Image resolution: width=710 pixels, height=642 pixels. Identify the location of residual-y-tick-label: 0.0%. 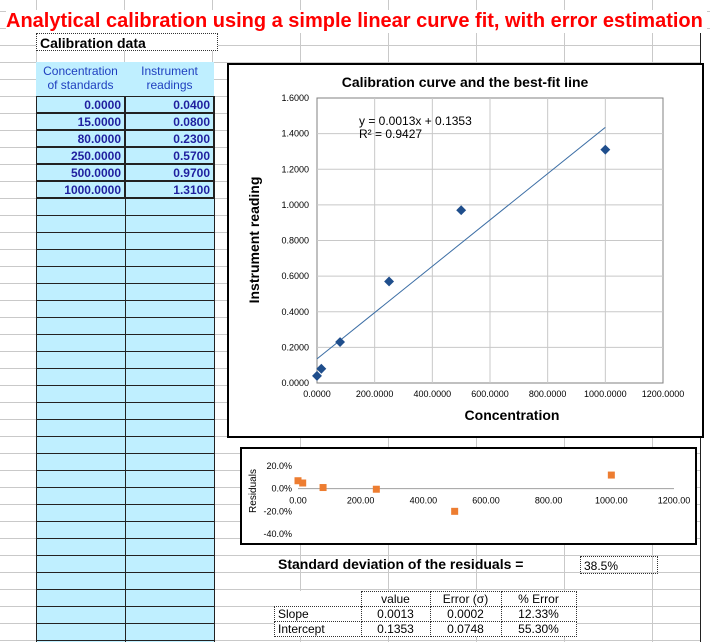
(281, 489).